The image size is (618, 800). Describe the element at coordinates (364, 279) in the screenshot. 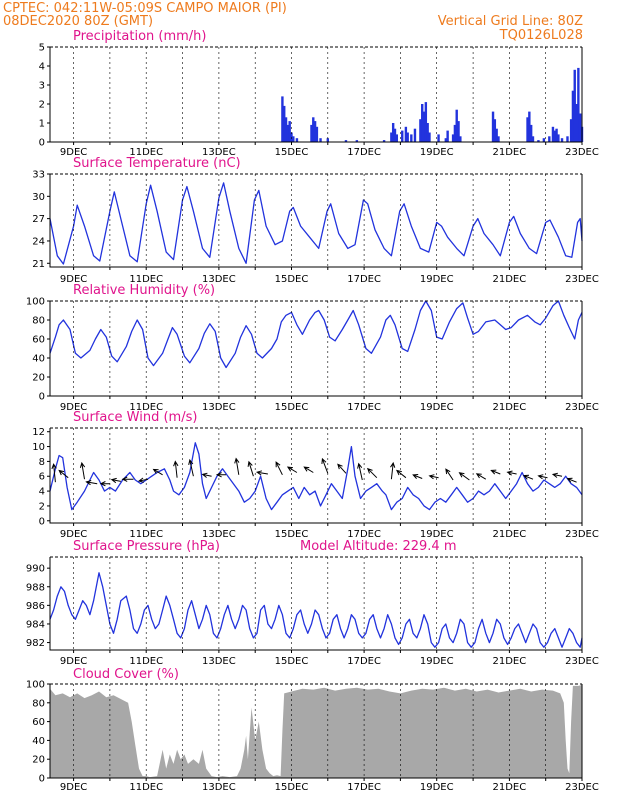

I see `temp-xtick-label-4: 17DEC` at that location.